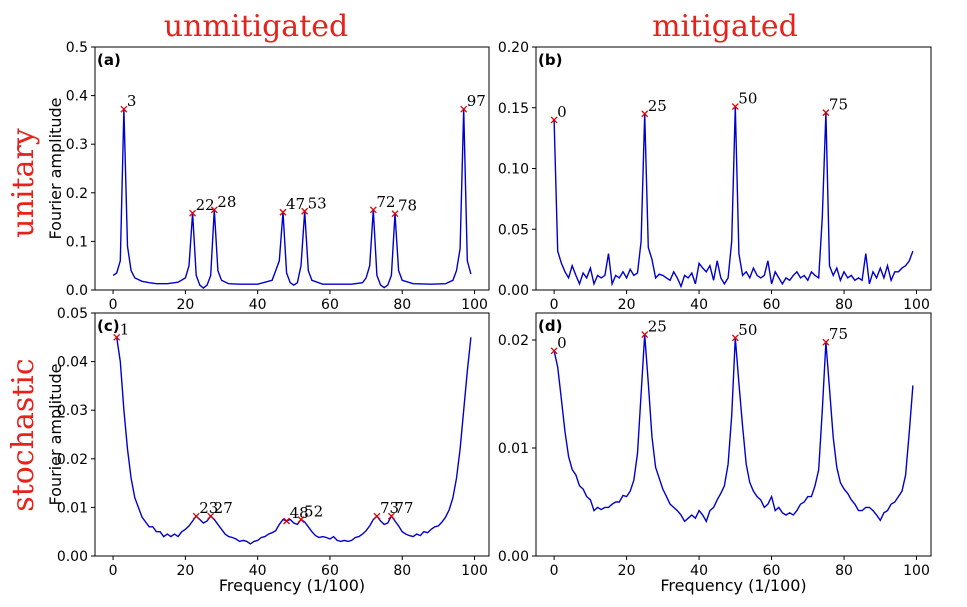 The height and width of the screenshot is (607, 967). What do you see at coordinates (916, 571) in the screenshot?
I see `panel-d-x-tick-label: 100` at bounding box center [916, 571].